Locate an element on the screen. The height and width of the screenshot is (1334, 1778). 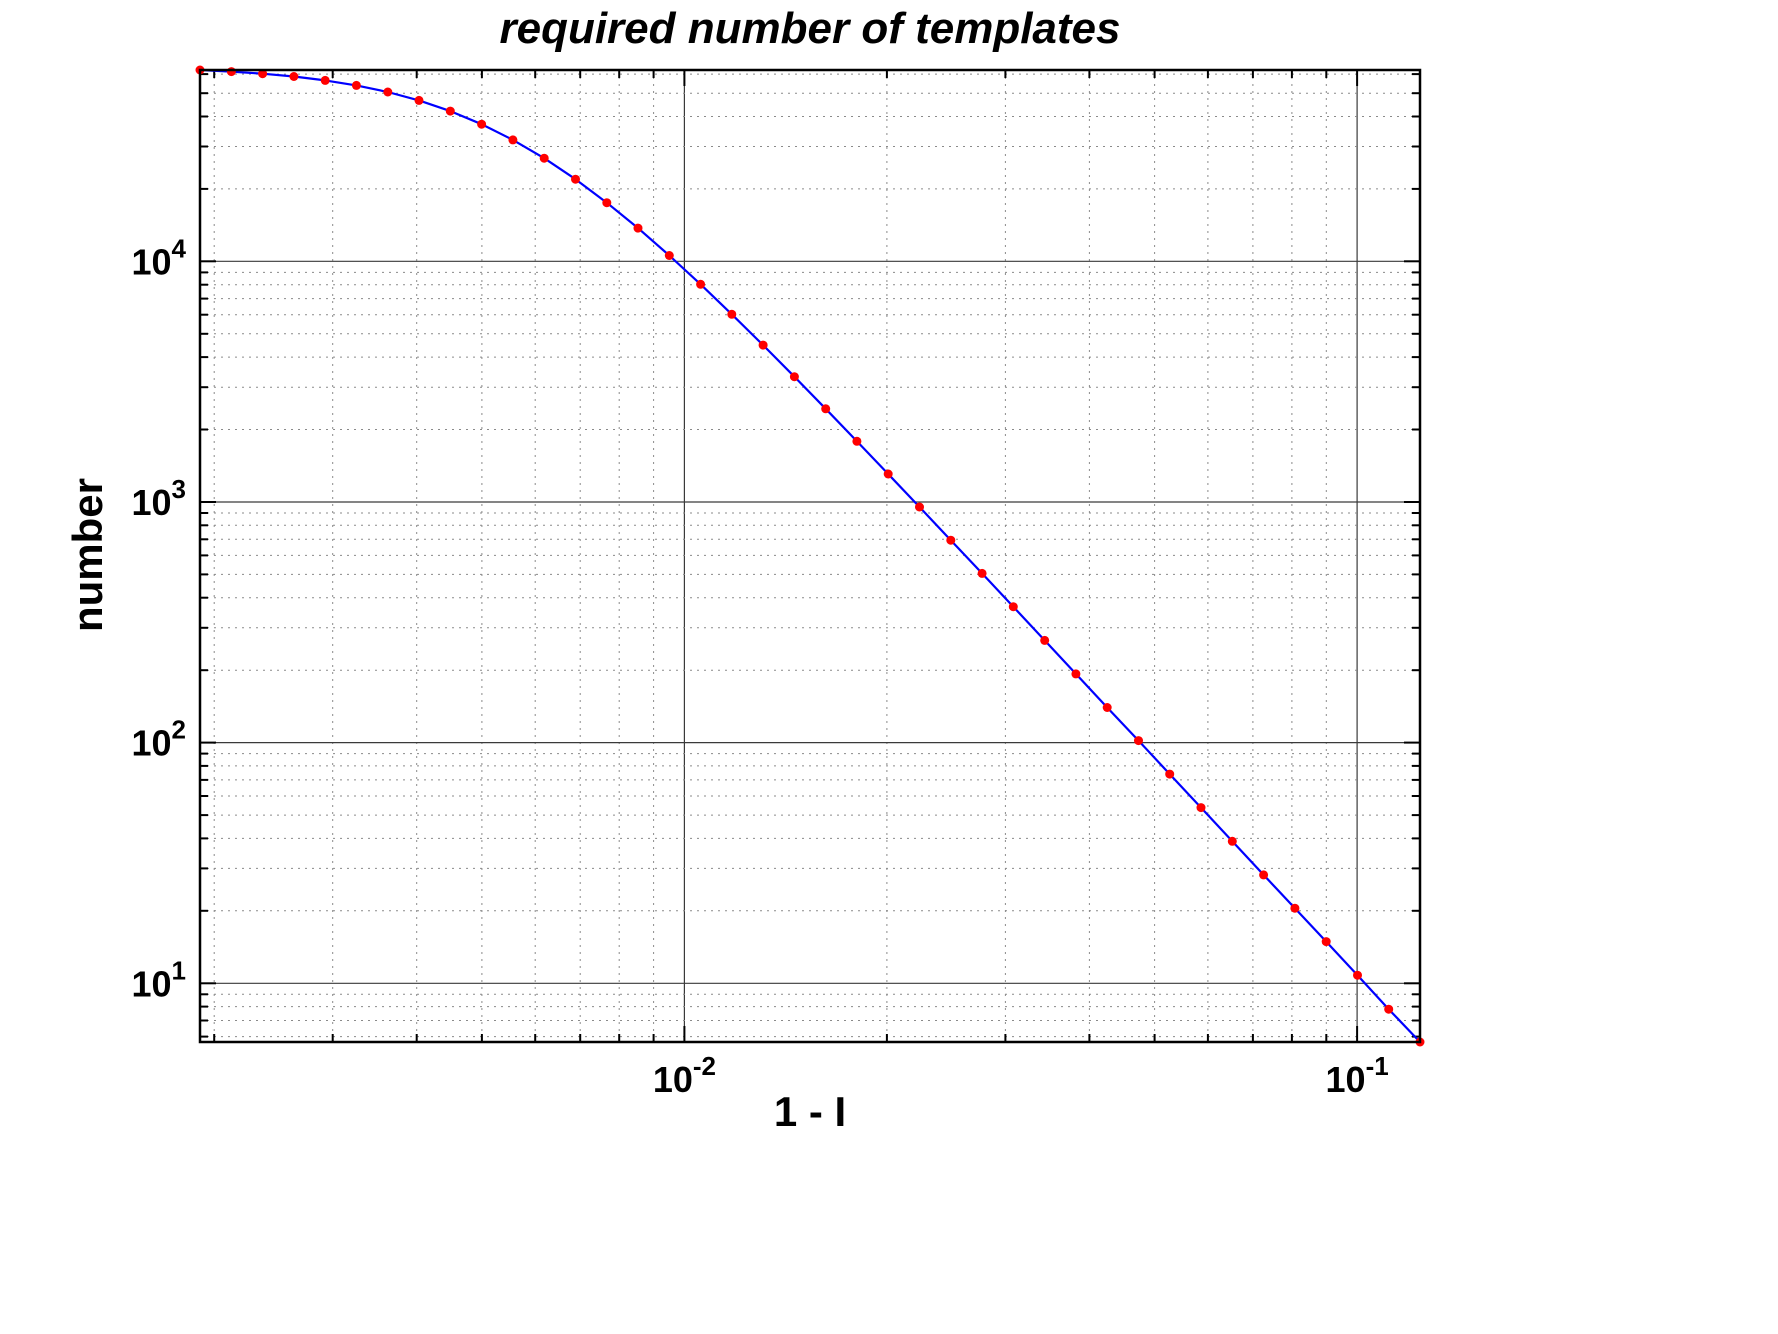
tick-label: 10⁴ is located at coordinates (158, 257).